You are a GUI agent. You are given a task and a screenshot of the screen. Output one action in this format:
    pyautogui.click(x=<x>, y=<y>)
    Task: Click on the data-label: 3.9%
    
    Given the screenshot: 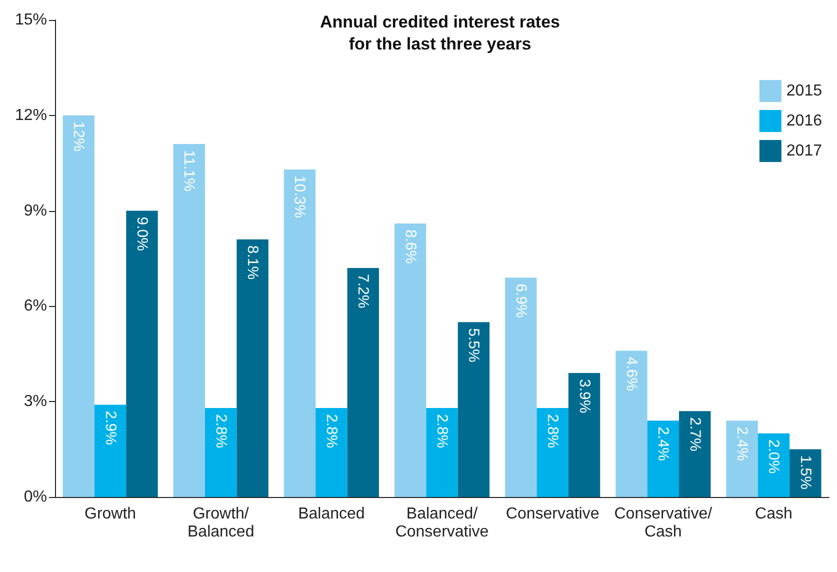 What is the action you would take?
    pyautogui.click(x=584, y=396)
    